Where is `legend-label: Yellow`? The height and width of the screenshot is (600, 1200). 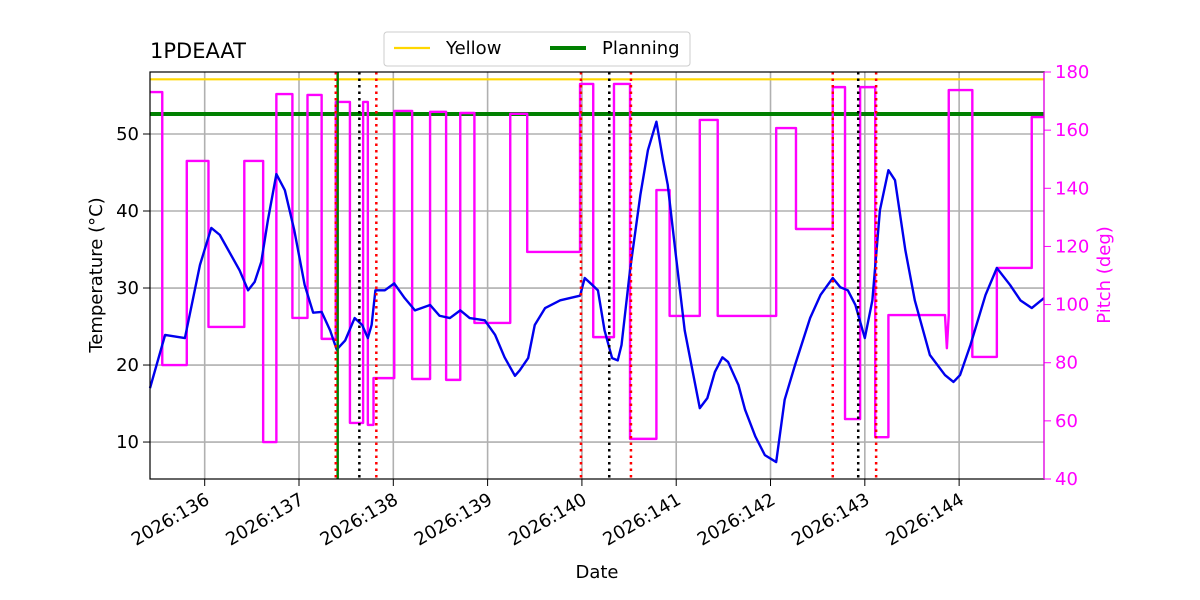
legend-label: Yellow is located at coordinates (473, 48).